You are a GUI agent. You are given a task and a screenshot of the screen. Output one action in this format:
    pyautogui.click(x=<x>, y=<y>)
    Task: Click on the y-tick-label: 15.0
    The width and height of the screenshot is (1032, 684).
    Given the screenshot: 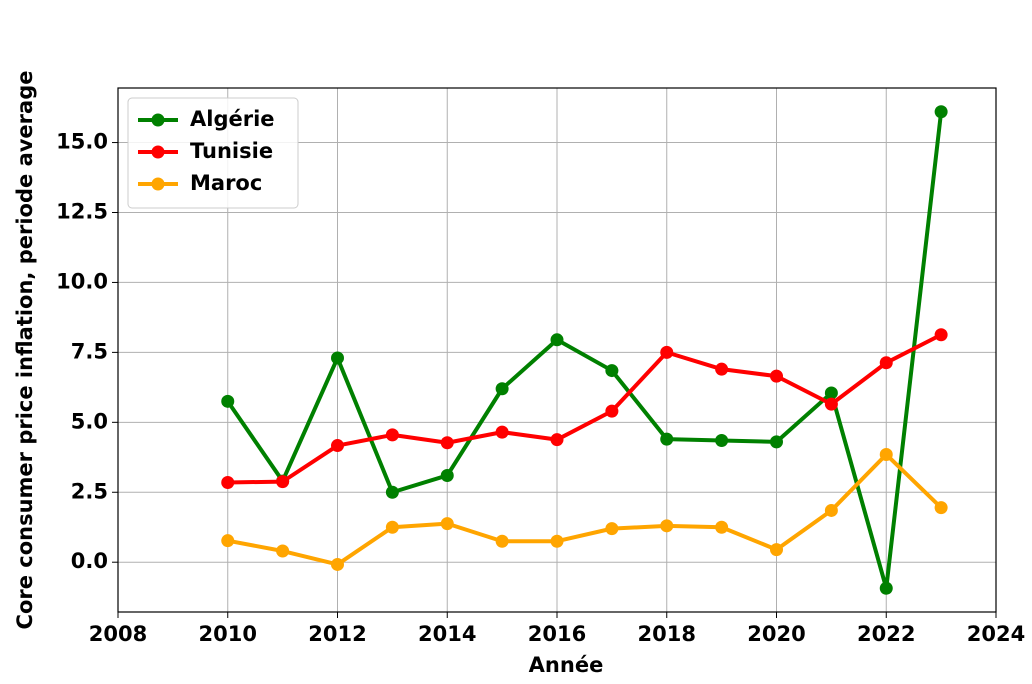 What is the action you would take?
    pyautogui.click(x=82, y=142)
    